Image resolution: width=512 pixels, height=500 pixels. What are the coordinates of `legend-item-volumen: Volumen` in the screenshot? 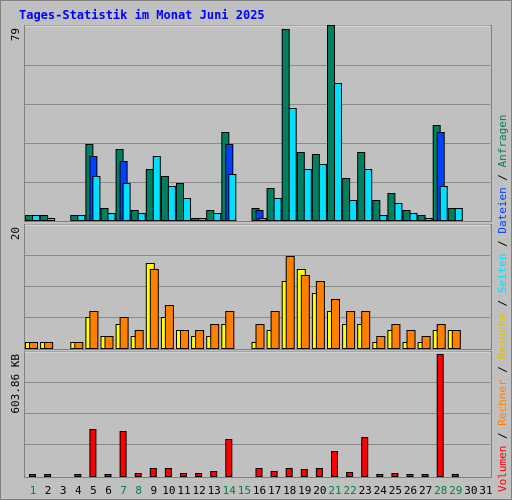 It's located at (502, 469).